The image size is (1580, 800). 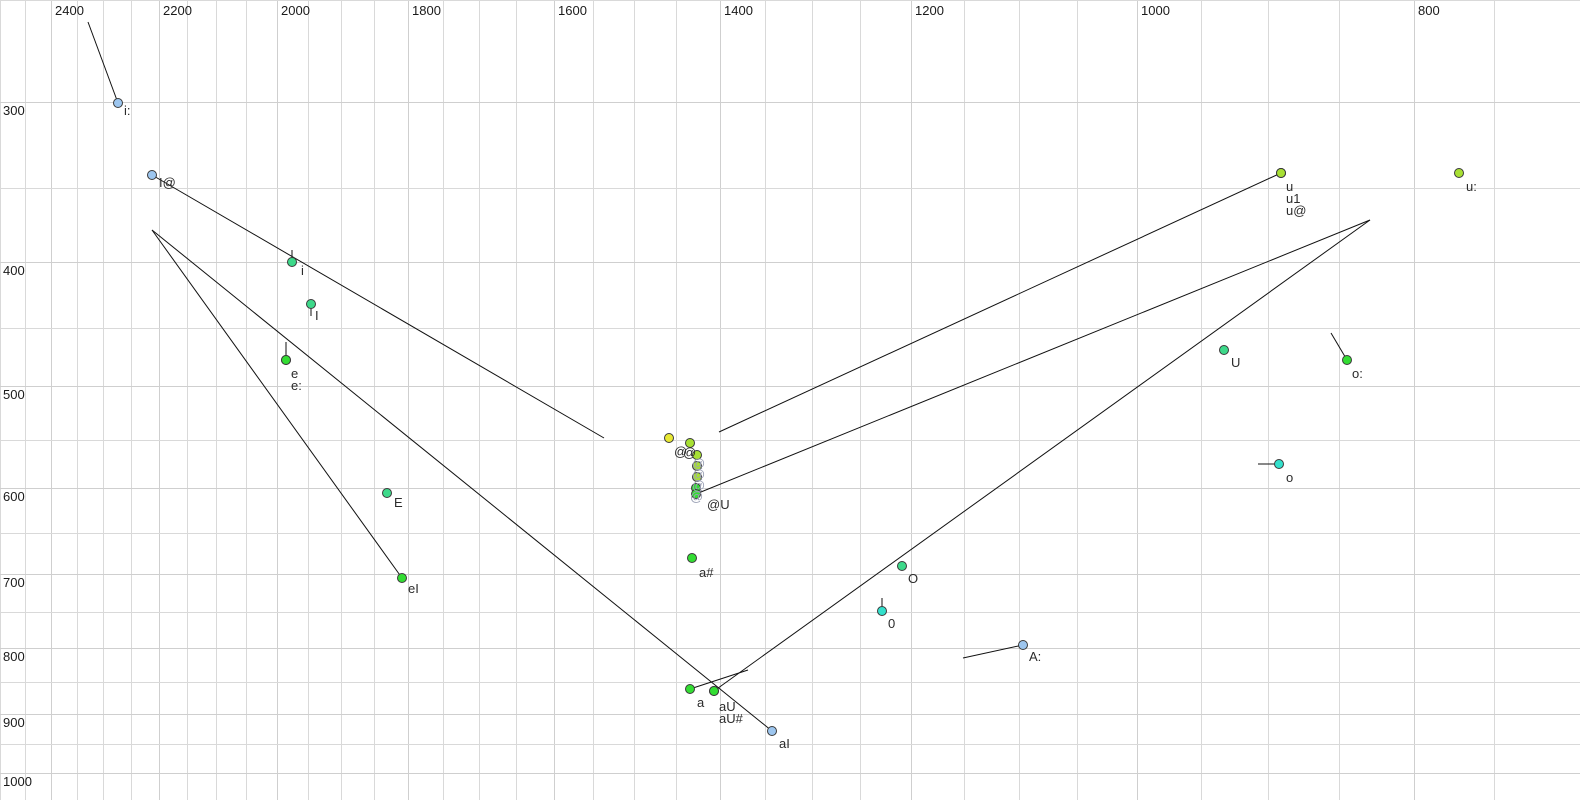 What do you see at coordinates (14, 656) in the screenshot?
I see `y-tick-label: 800` at bounding box center [14, 656].